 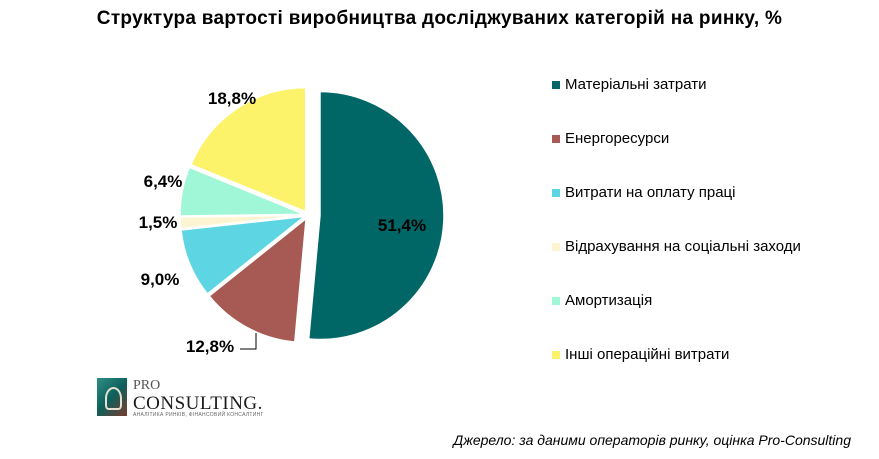 I want to click on legend-swatch-labor, so click(x=556, y=193).